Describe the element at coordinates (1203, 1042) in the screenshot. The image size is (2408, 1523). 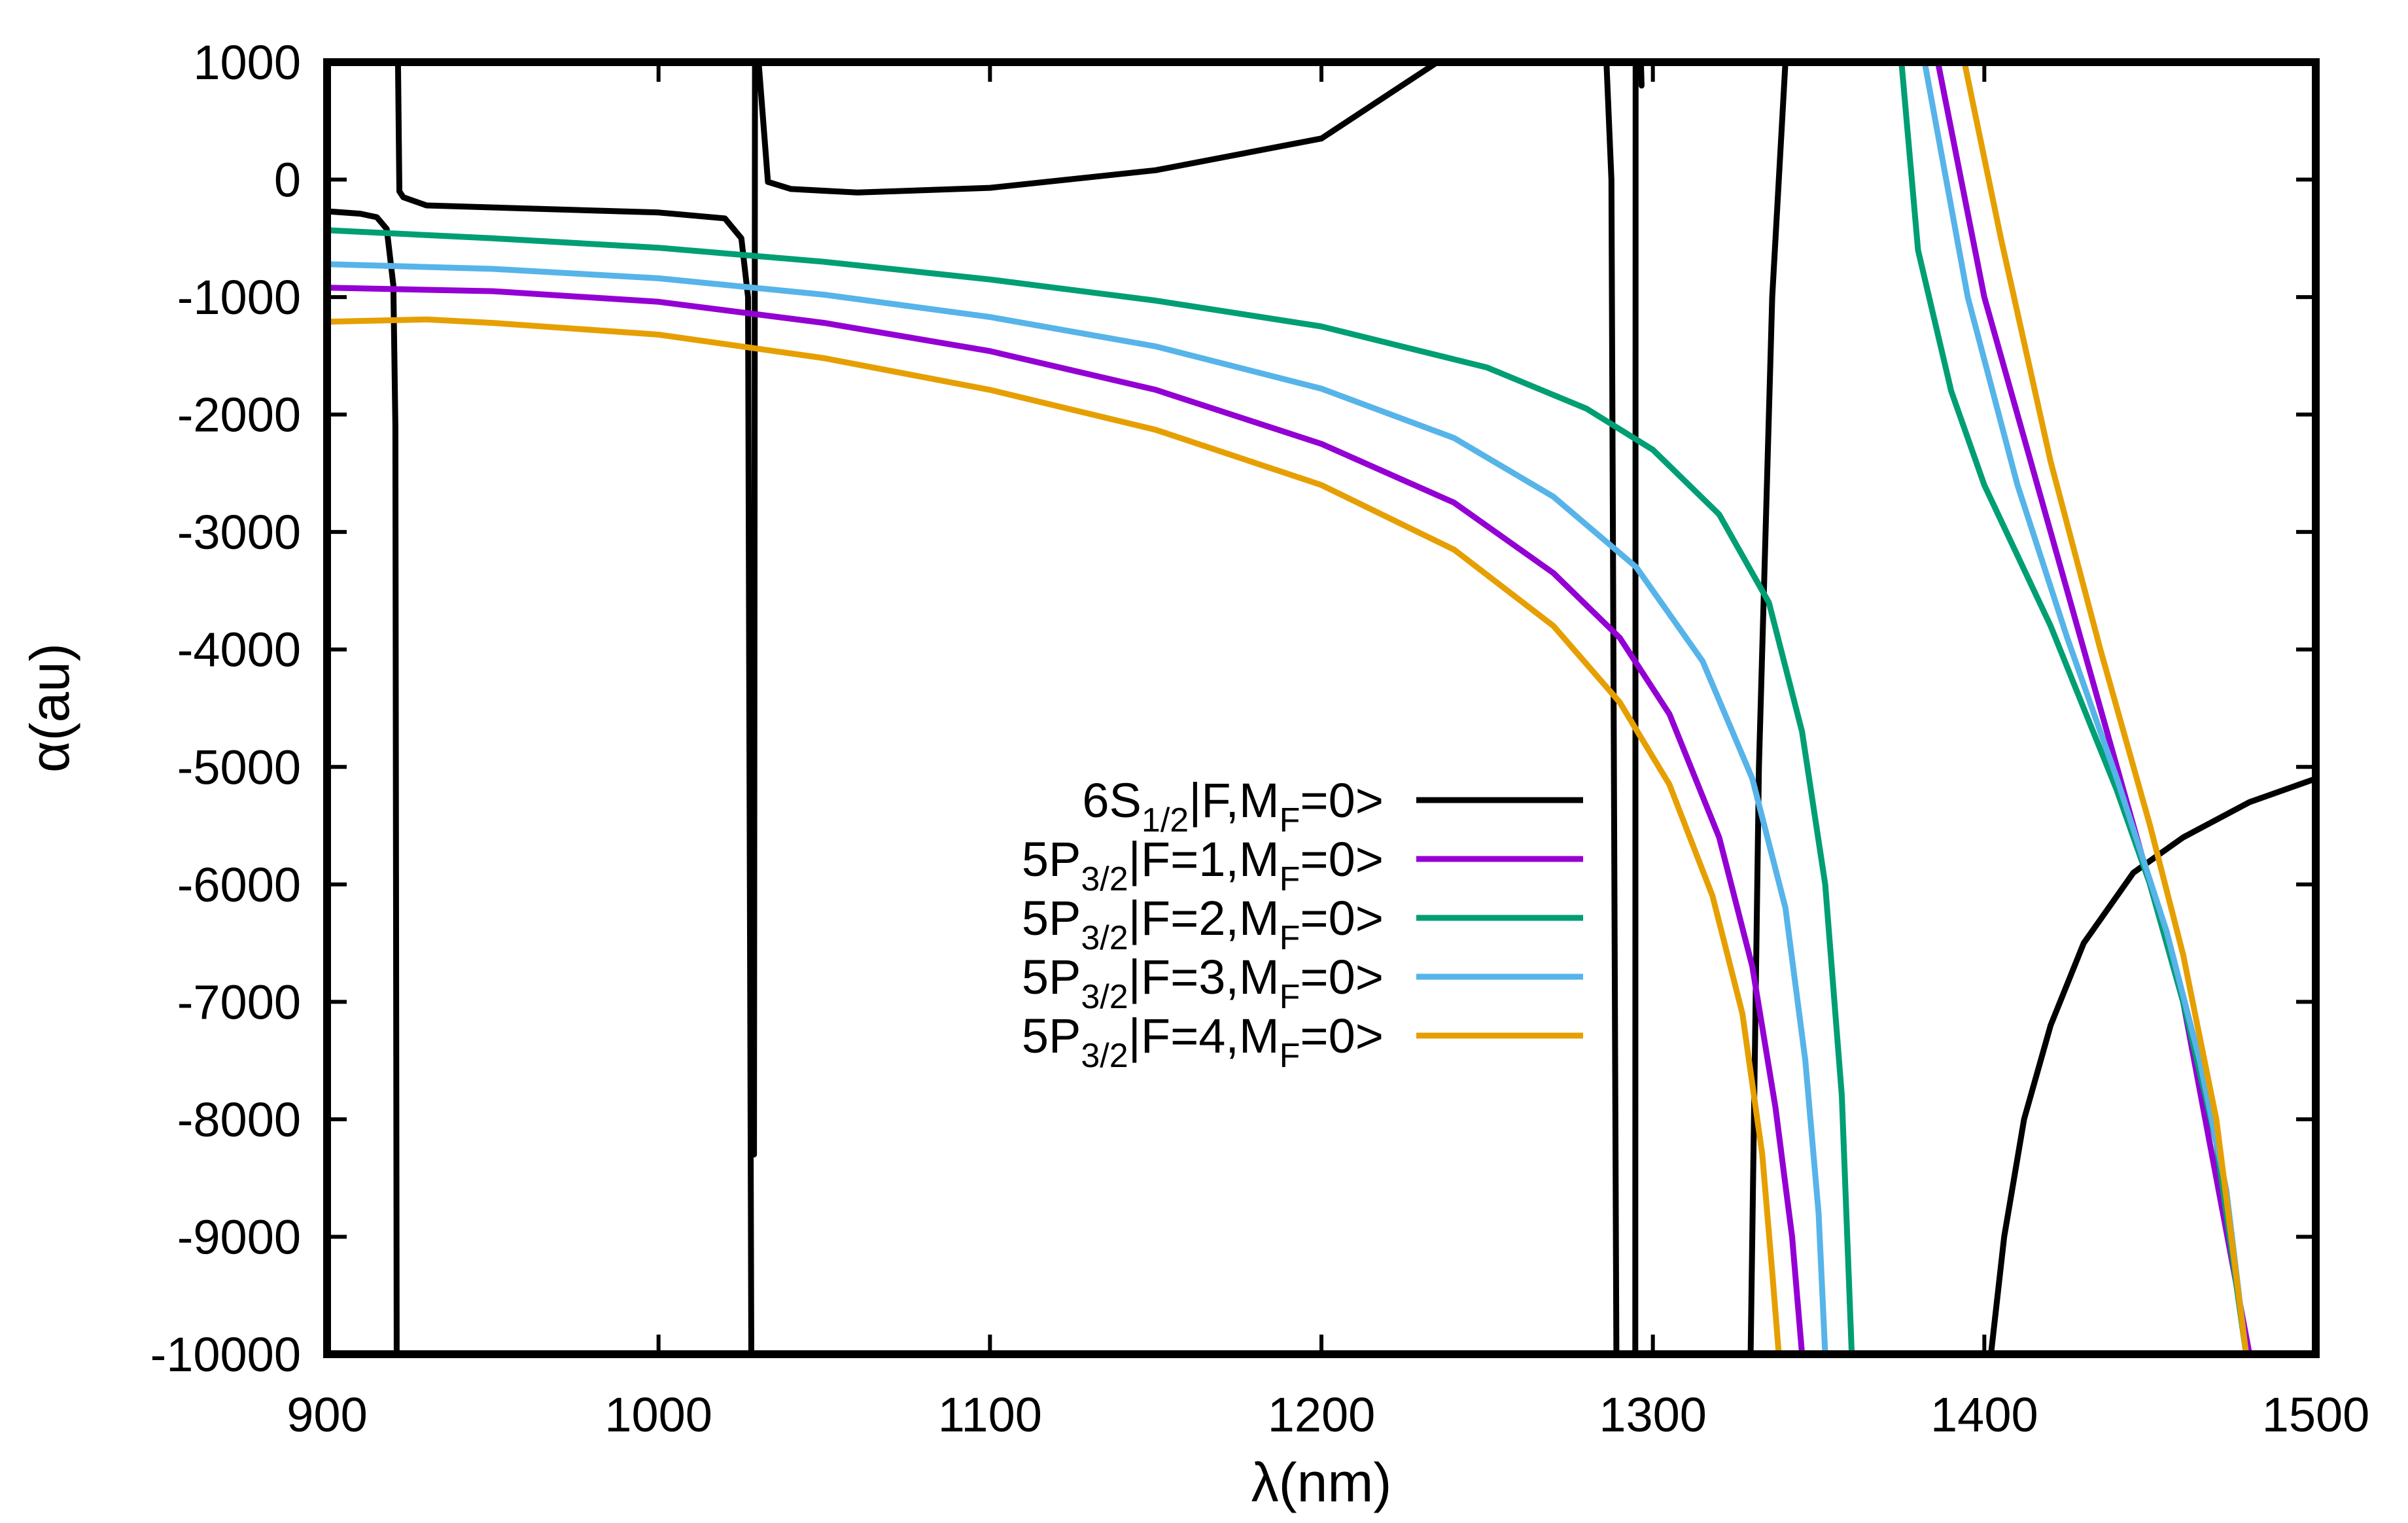
I see `legend-label-4: 5P3/2|F=4,MF=0>` at that location.